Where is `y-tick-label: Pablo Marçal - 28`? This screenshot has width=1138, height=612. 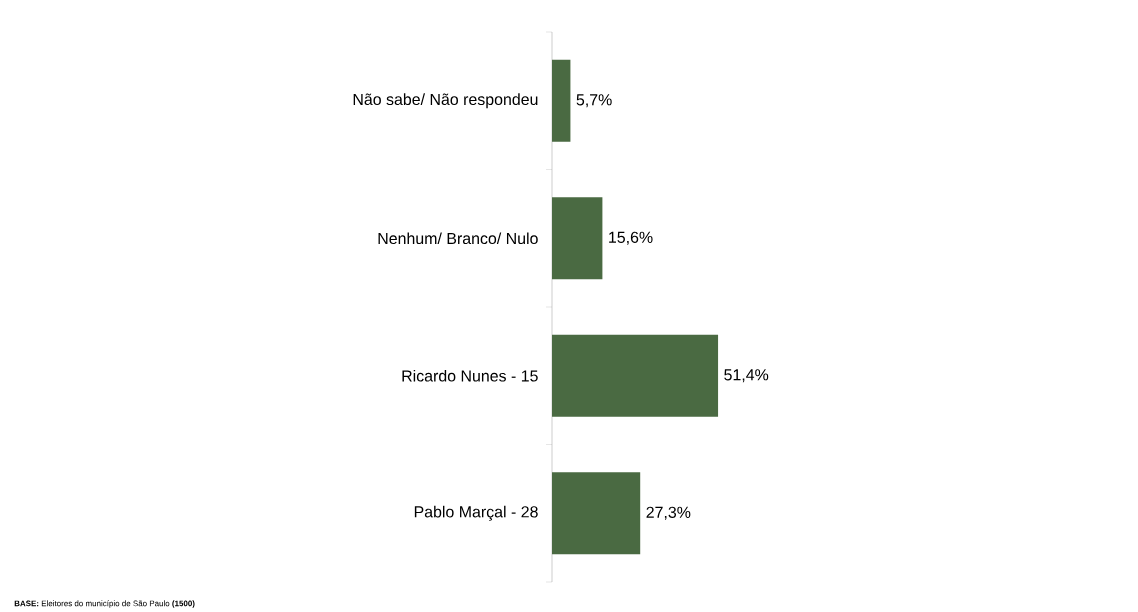
y-tick-label: Pablo Marçal - 28 is located at coordinates (476, 513).